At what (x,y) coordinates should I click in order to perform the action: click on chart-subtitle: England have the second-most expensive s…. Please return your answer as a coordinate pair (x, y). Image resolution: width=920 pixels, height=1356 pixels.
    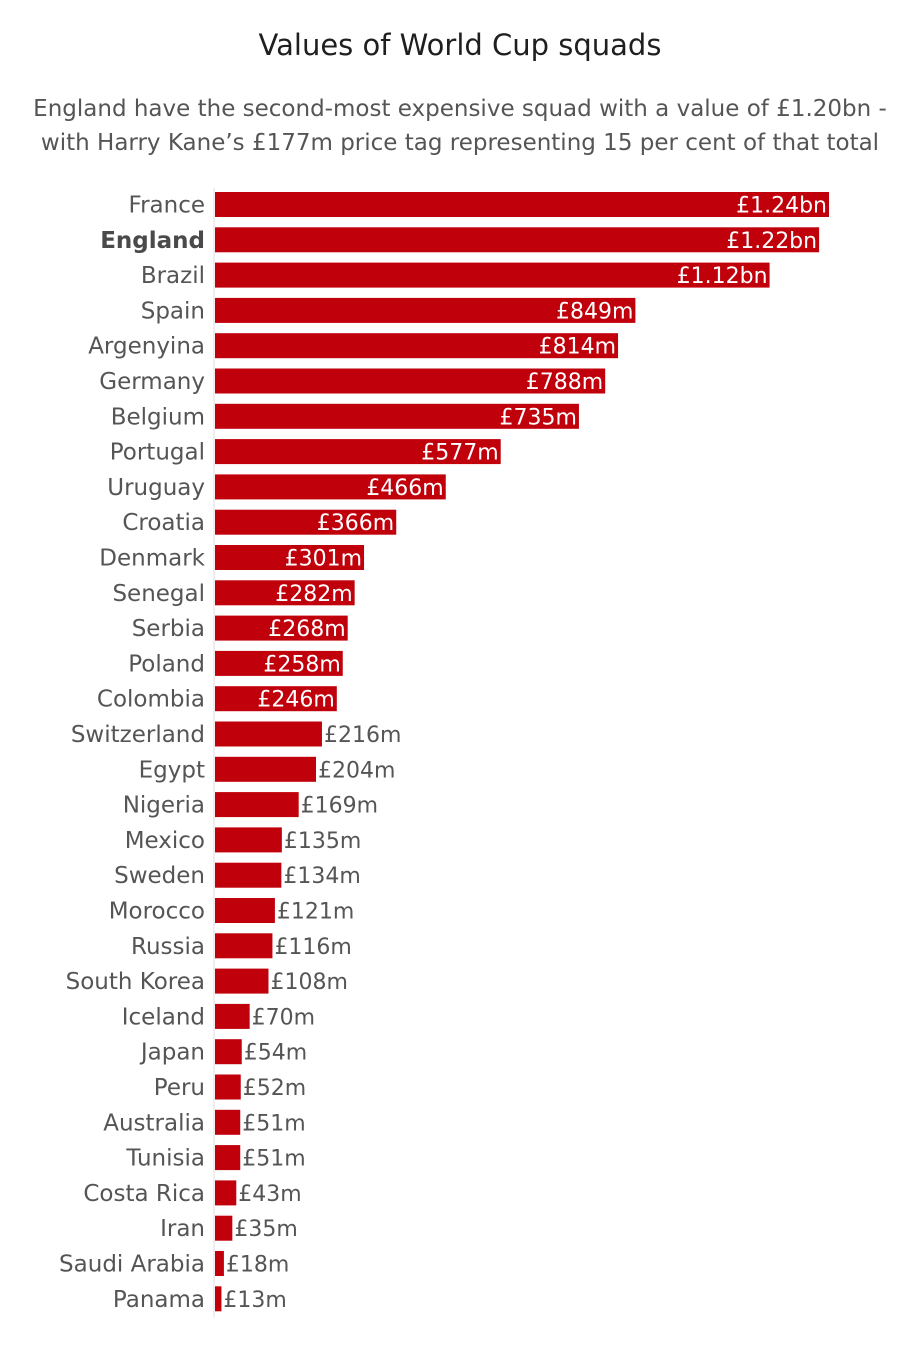
    Looking at the image, I should click on (460, 126).